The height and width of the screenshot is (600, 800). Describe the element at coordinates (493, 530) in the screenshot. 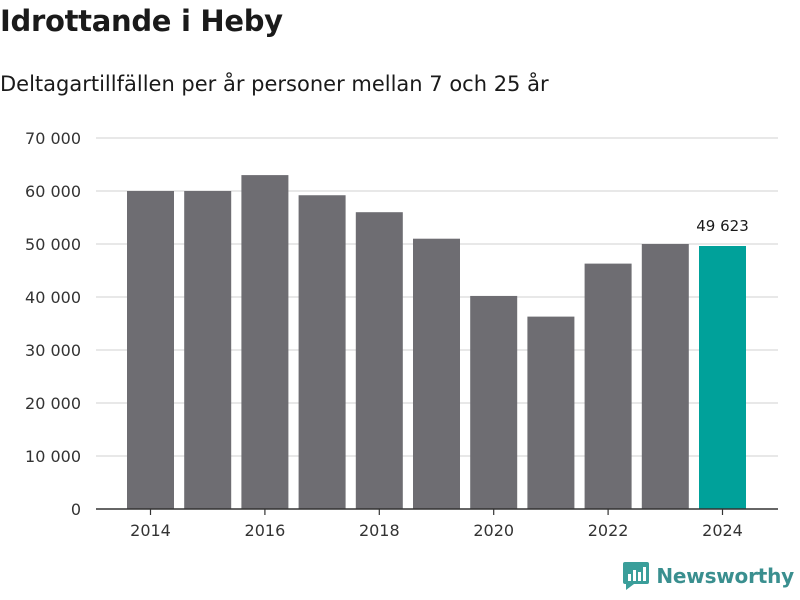

I see `x-tick-label-2020: 2020` at that location.